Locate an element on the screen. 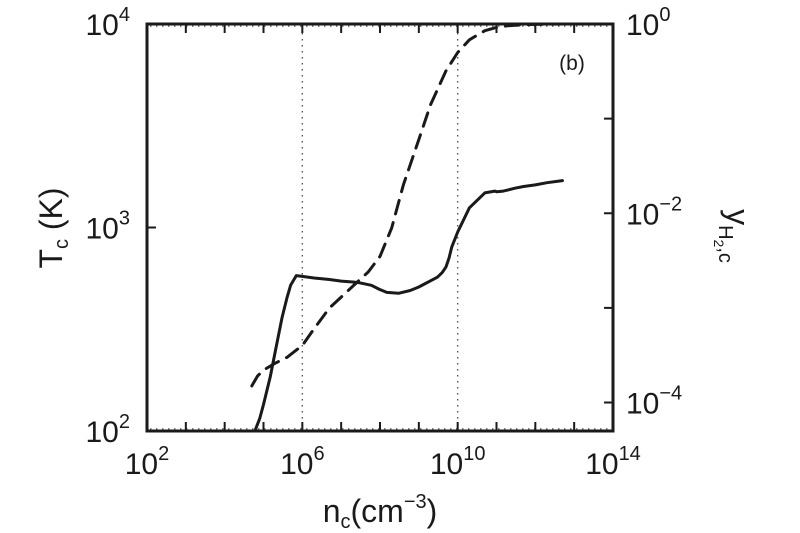  y-right-axis-label: yH2,c is located at coordinates (733, 236).